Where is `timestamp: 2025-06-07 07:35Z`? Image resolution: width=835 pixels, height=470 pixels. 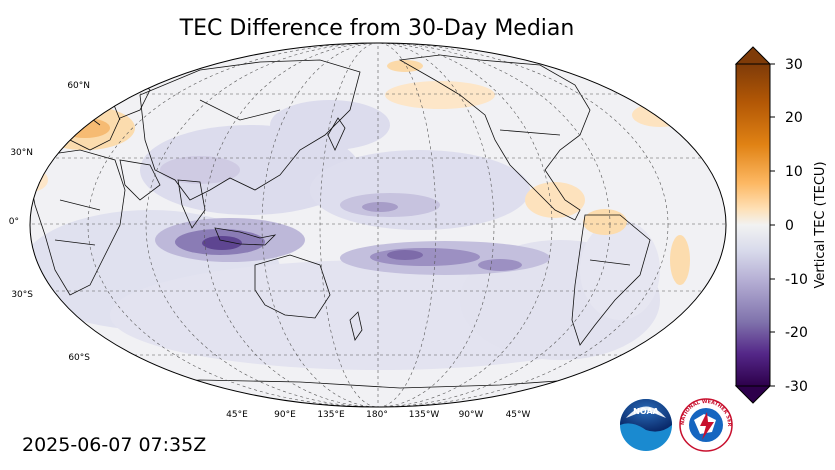
timestamp: 2025-06-07 07:35Z is located at coordinates (114, 445).